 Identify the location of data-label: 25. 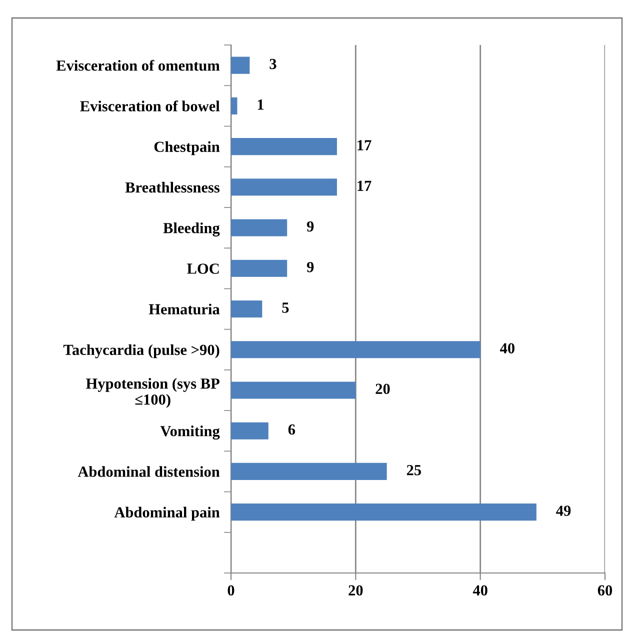
(413, 470).